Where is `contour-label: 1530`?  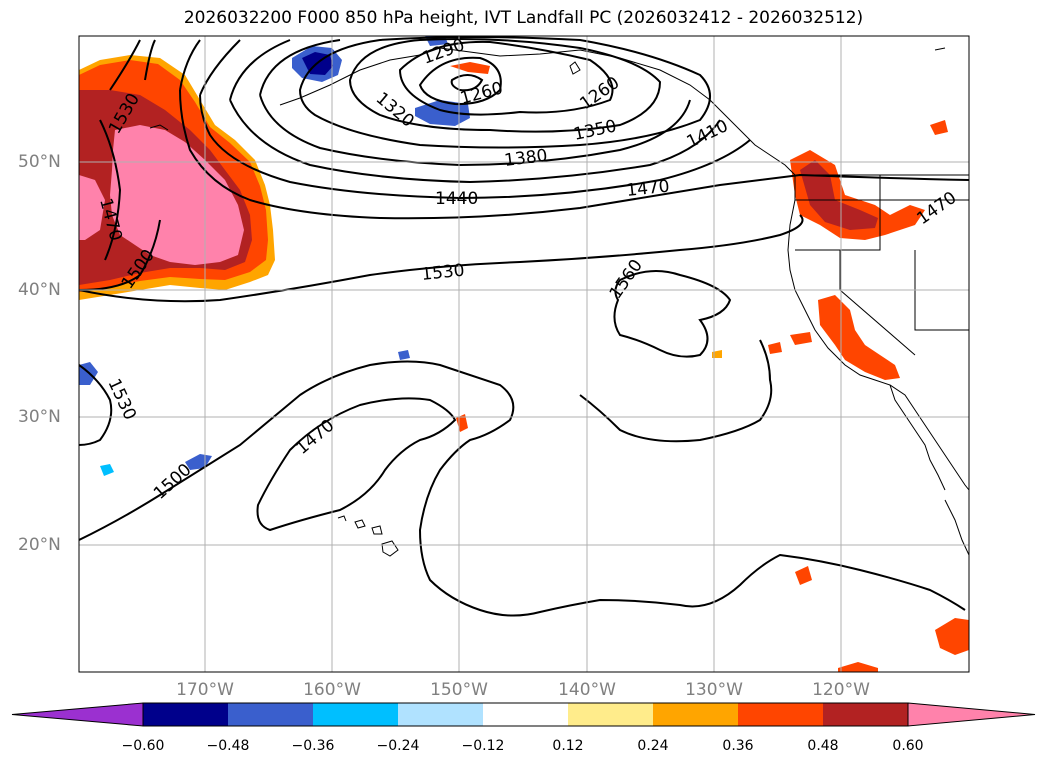 contour-label: 1530 is located at coordinates (442, 273).